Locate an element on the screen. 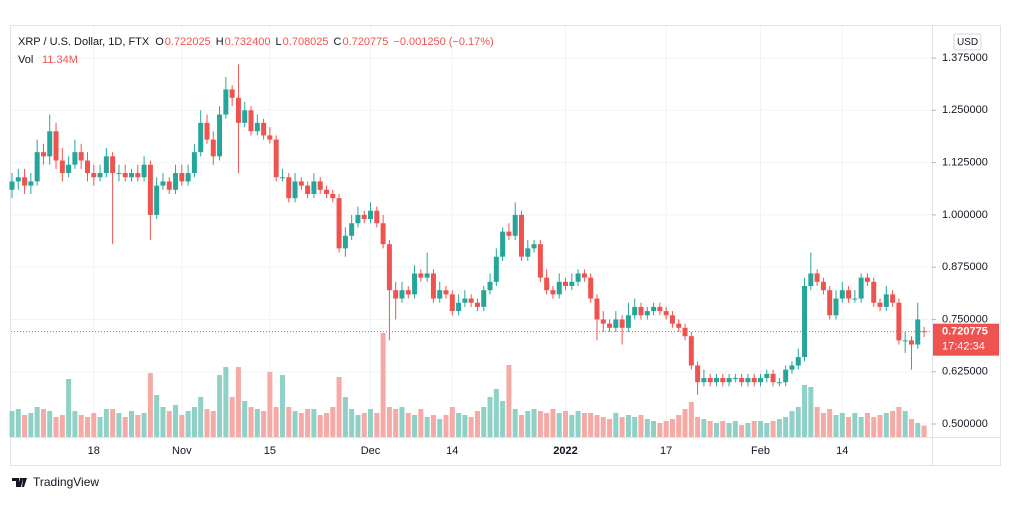 This screenshot has width=1012, height=506. x-tick-label: Dec is located at coordinates (371, 451).